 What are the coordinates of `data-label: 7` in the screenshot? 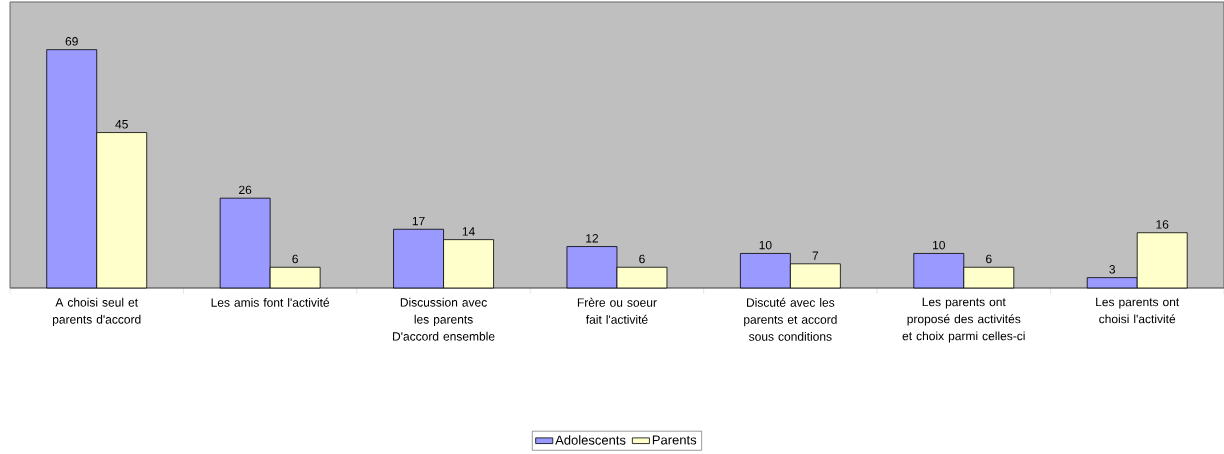 It's located at (815, 255).